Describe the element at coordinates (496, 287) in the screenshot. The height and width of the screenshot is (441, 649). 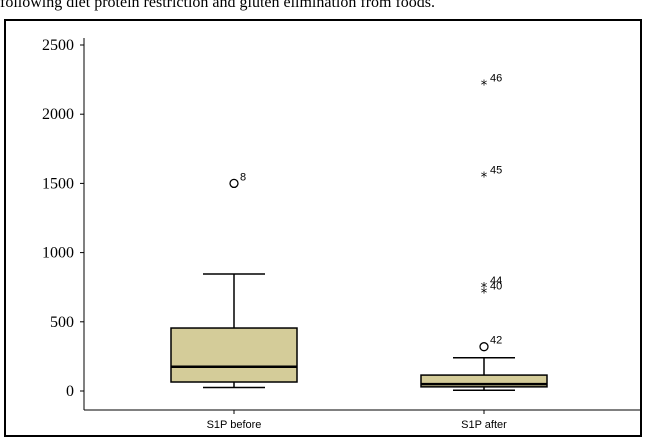
I see `outlier-label: 40` at that location.